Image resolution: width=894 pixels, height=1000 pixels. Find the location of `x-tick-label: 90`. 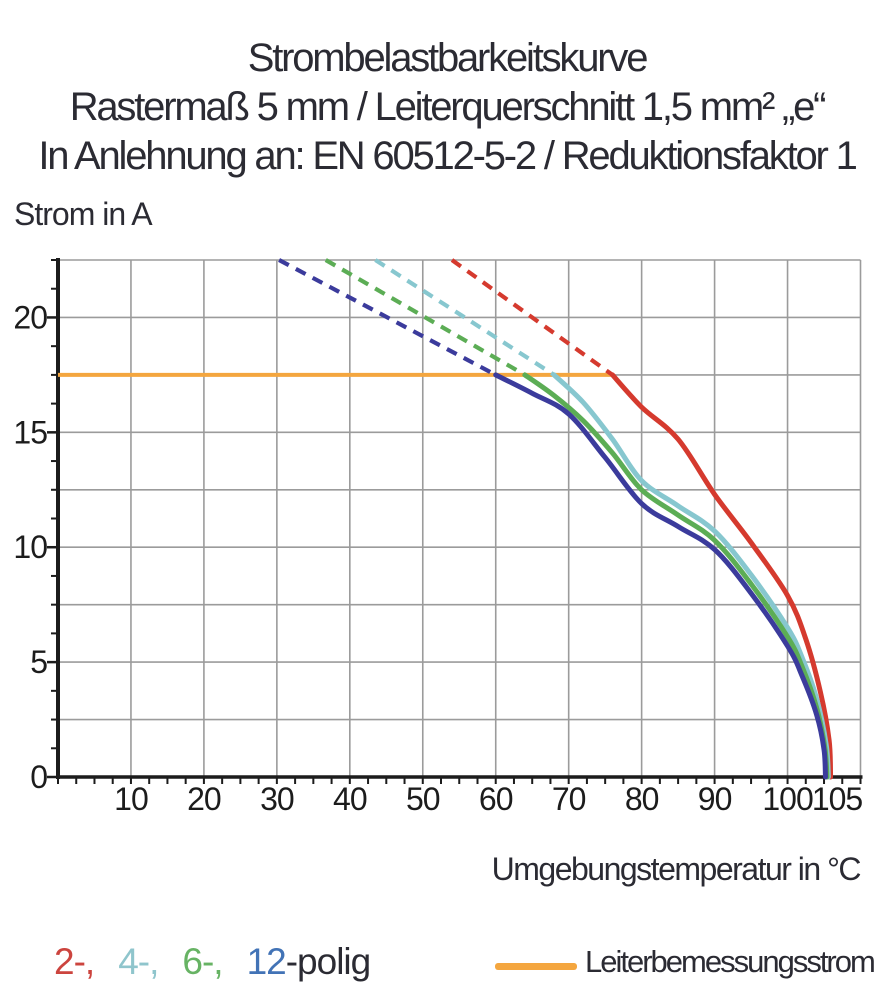

x-tick-label: 90 is located at coordinates (715, 799).